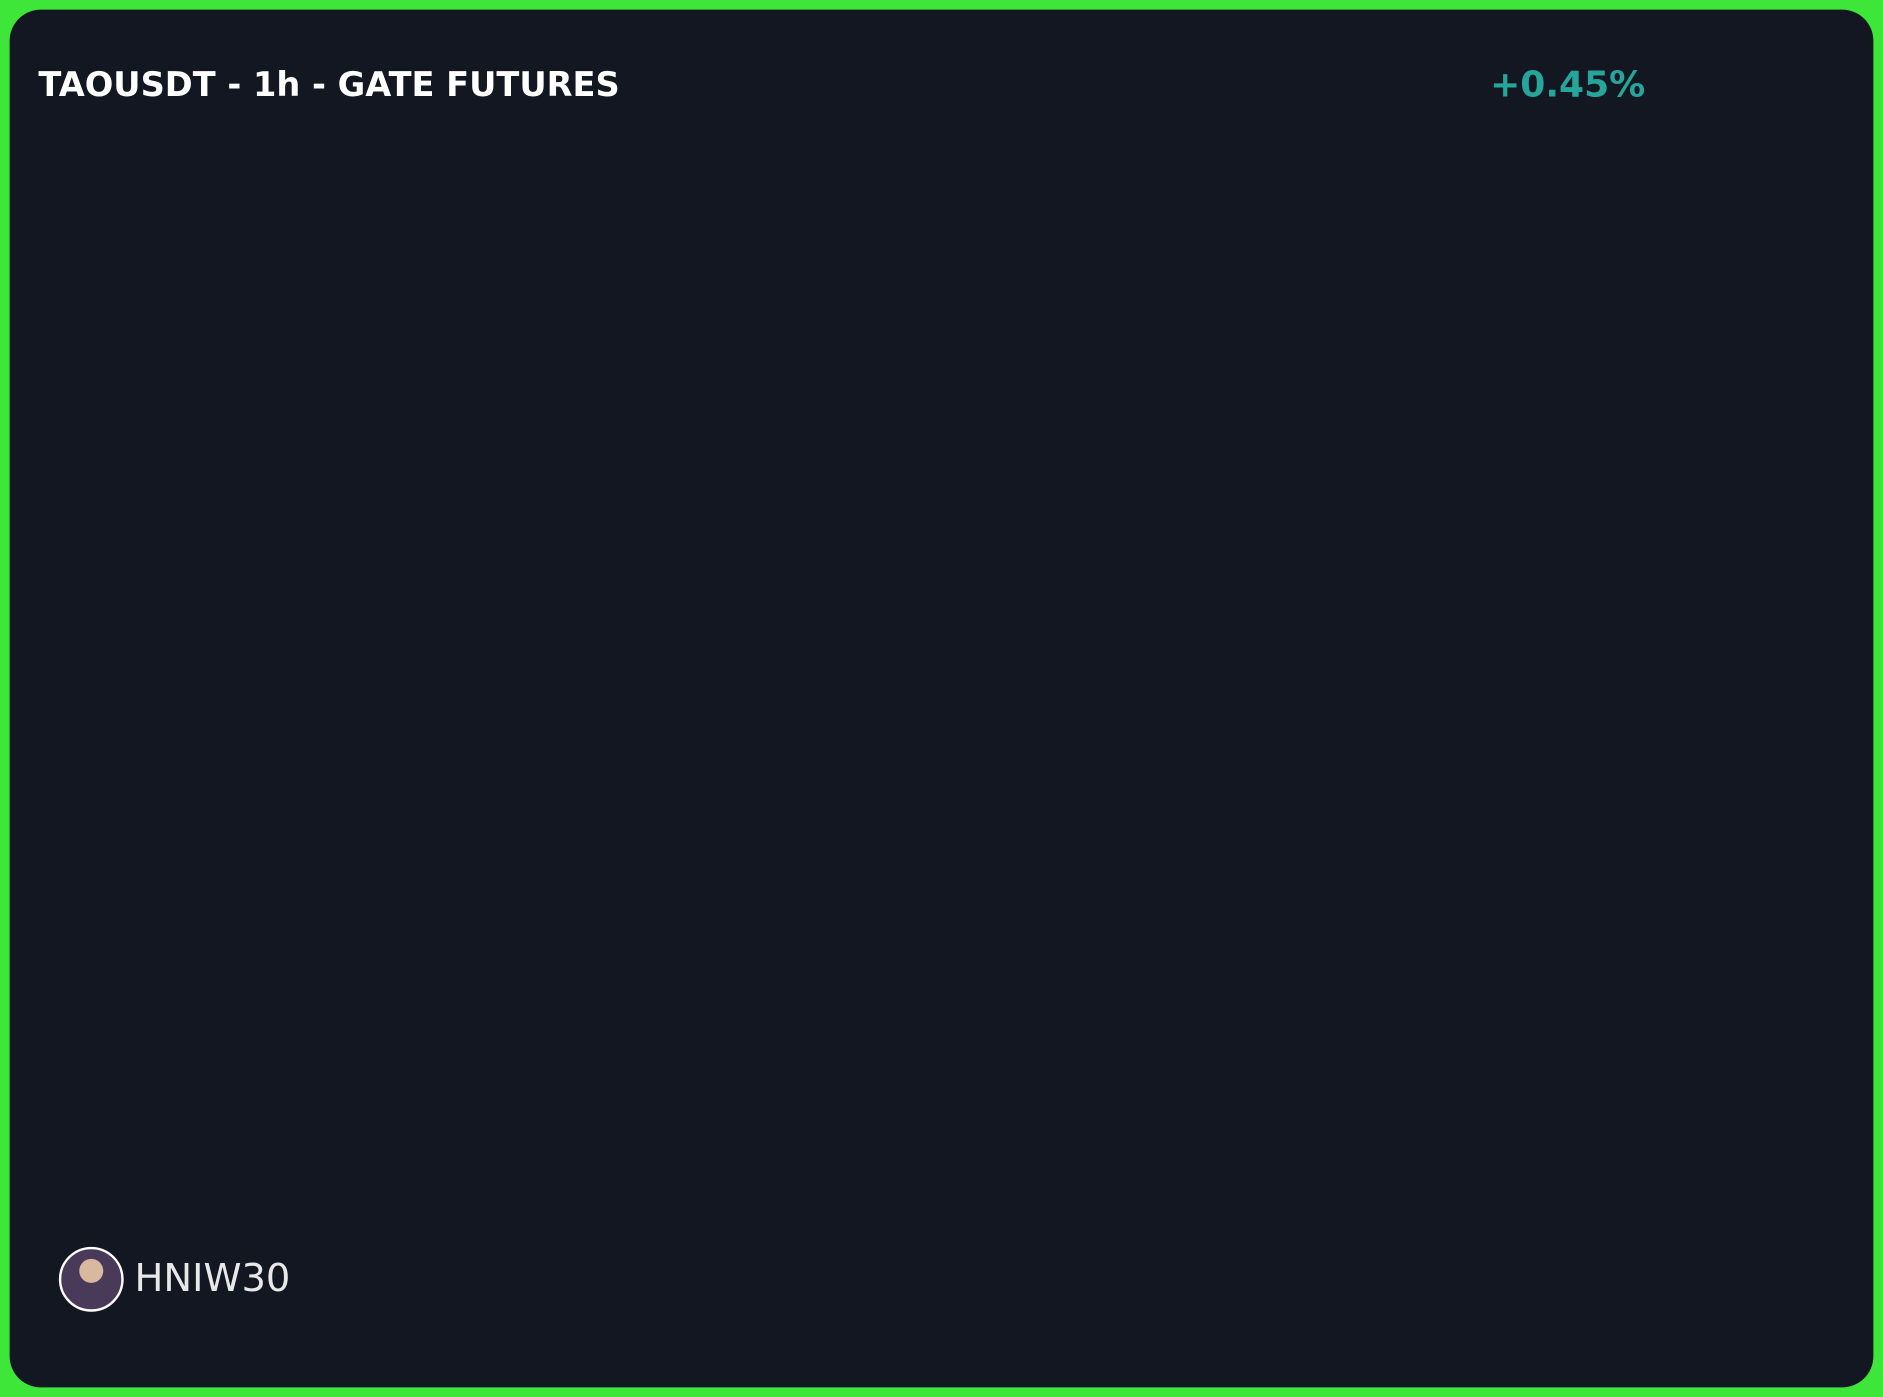  I want to click on avatar-face, so click(91, 1270).